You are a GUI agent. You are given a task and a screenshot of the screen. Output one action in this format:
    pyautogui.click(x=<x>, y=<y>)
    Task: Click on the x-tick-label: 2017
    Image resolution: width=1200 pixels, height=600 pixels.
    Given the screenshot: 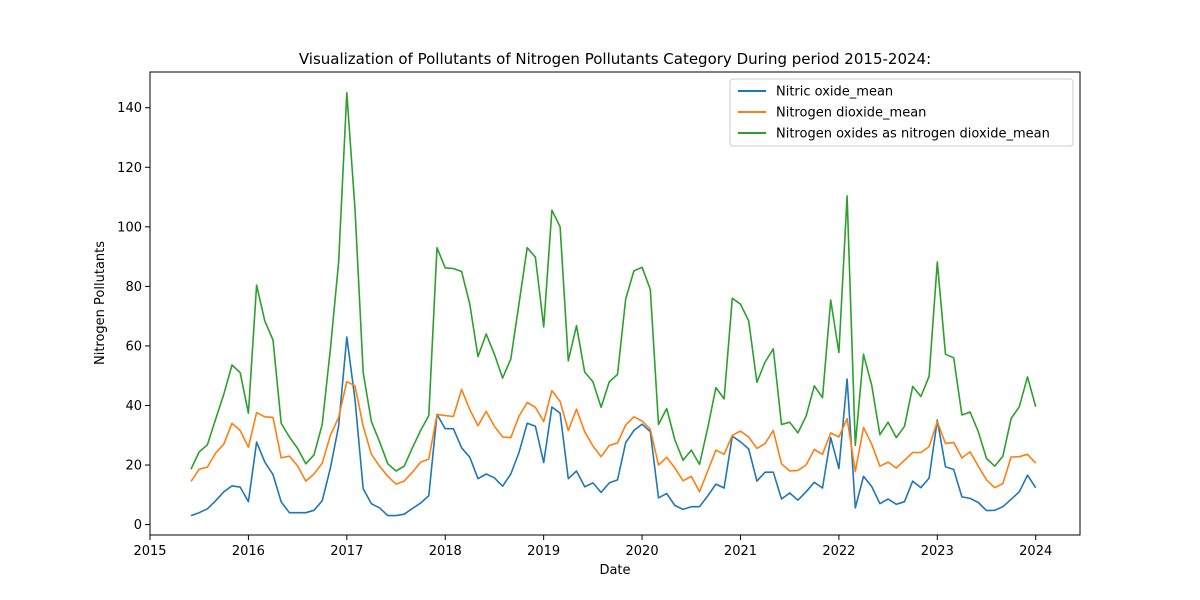 What is the action you would take?
    pyautogui.click(x=346, y=551)
    